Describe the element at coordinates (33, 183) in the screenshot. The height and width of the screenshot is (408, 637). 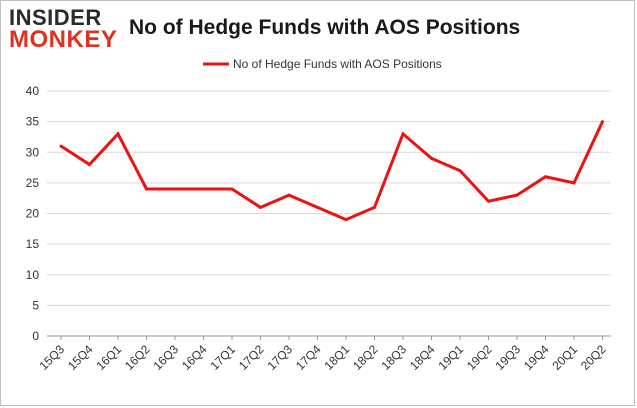
I see `y-tick-label: 25` at that location.